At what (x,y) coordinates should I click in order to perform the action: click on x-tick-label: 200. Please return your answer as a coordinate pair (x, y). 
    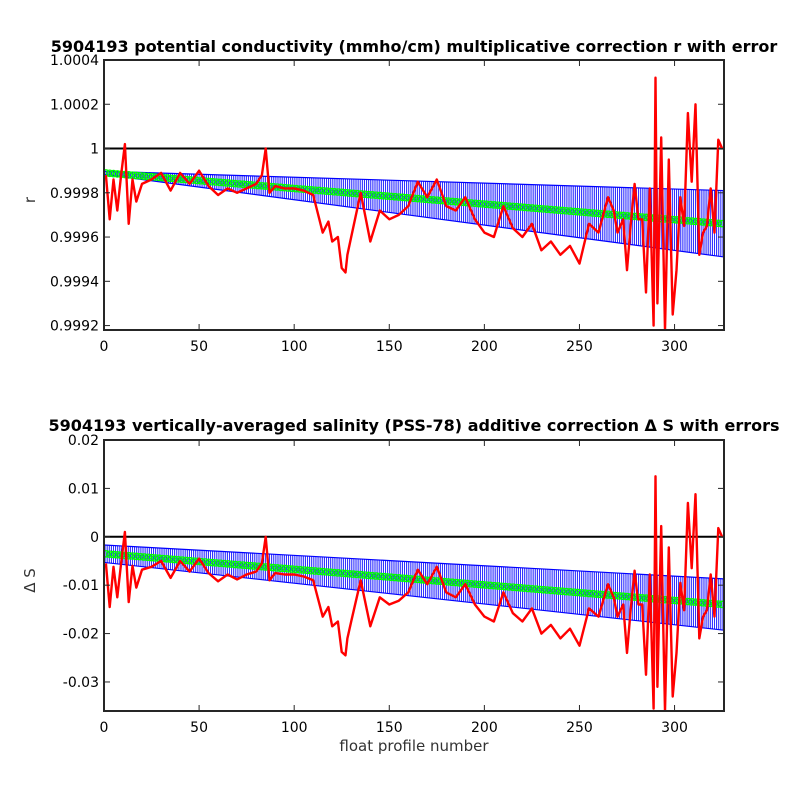
    Looking at the image, I should click on (484, 347).